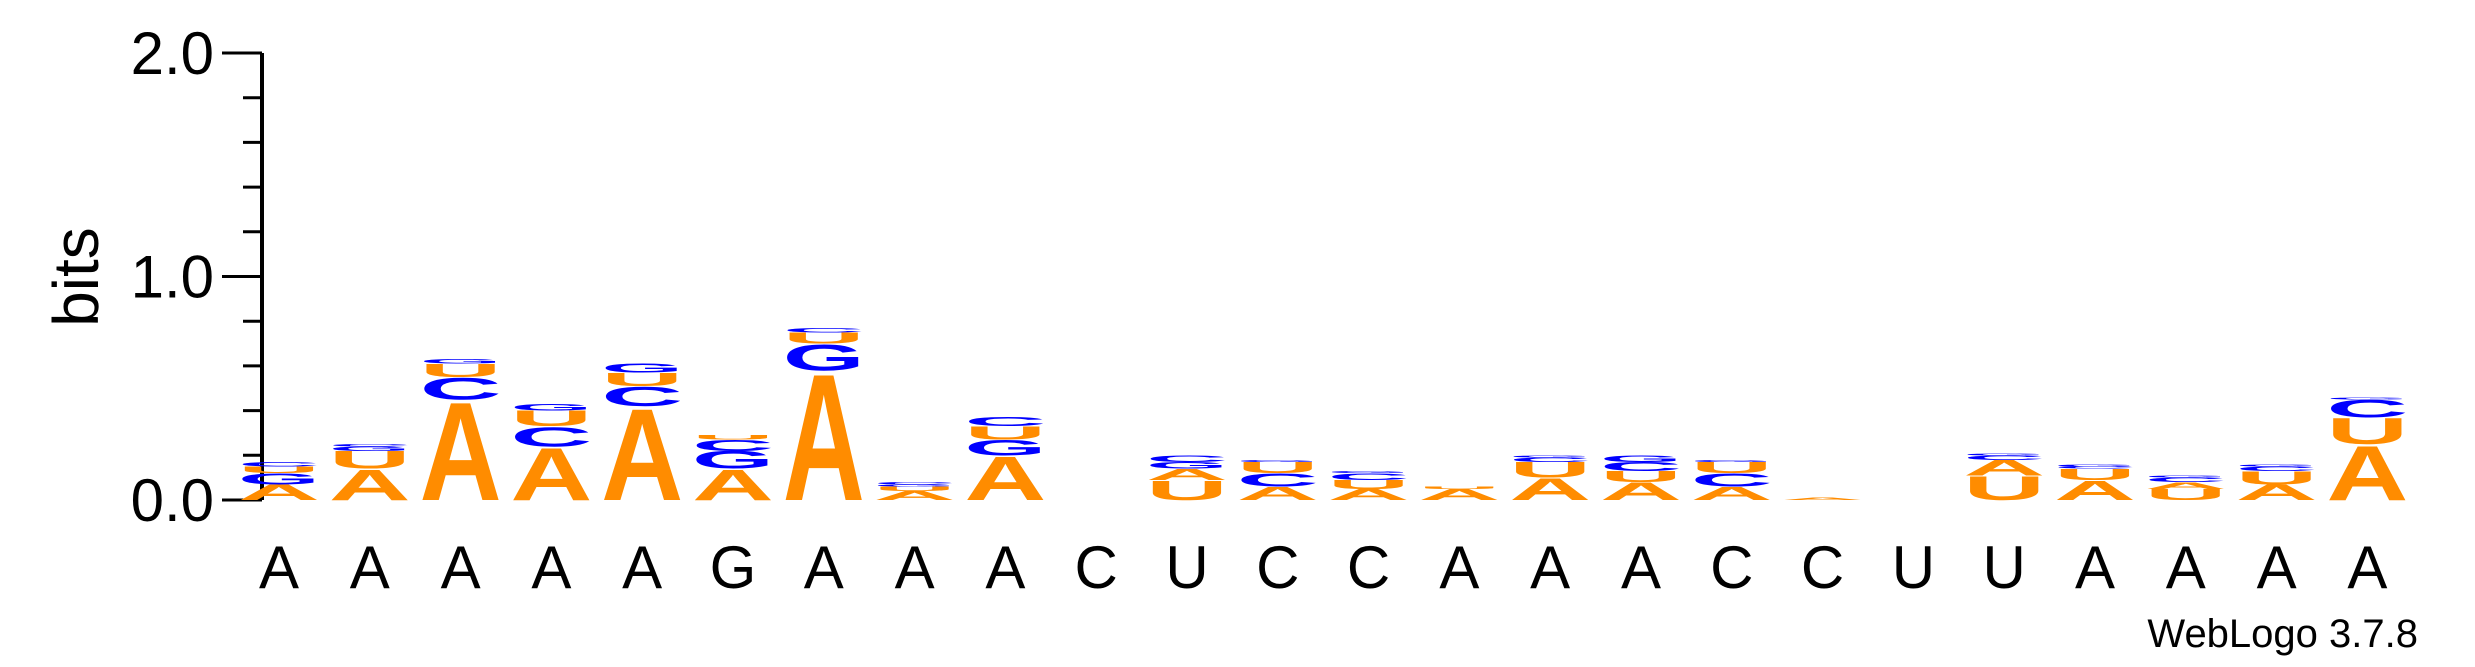  I want to click on y-tick-label: 2.0, so click(172, 53).